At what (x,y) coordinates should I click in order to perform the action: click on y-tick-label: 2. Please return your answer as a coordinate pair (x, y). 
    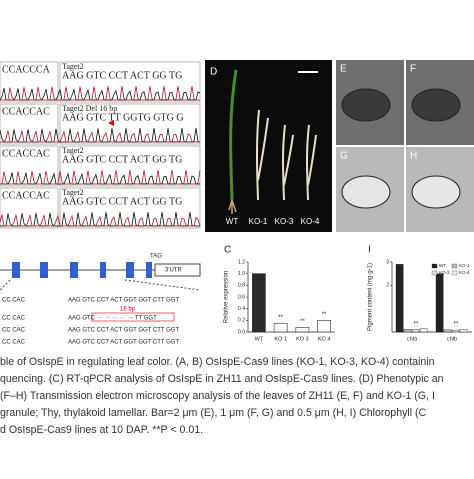
    Looking at the image, I should click on (387, 286).